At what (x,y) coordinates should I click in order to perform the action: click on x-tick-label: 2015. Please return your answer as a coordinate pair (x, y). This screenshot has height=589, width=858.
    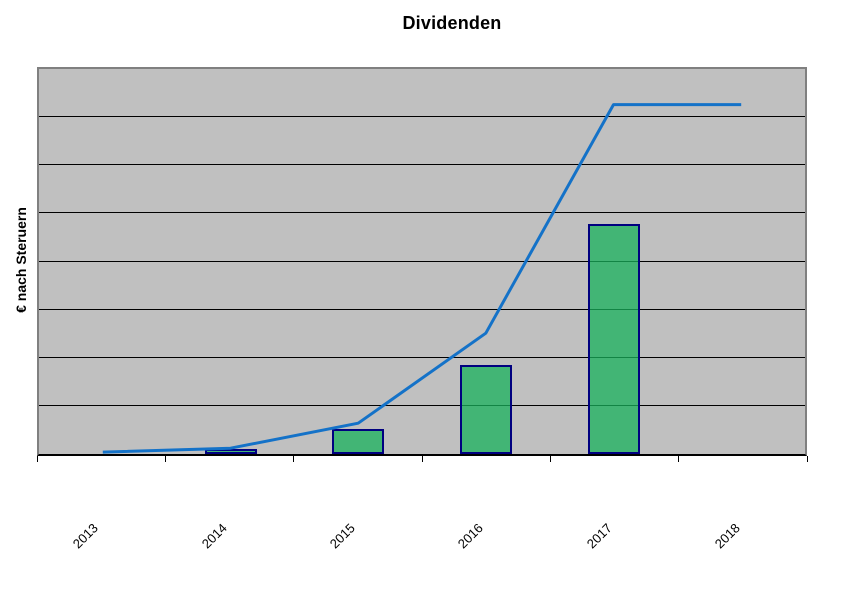
    Looking at the image, I should click on (342, 536).